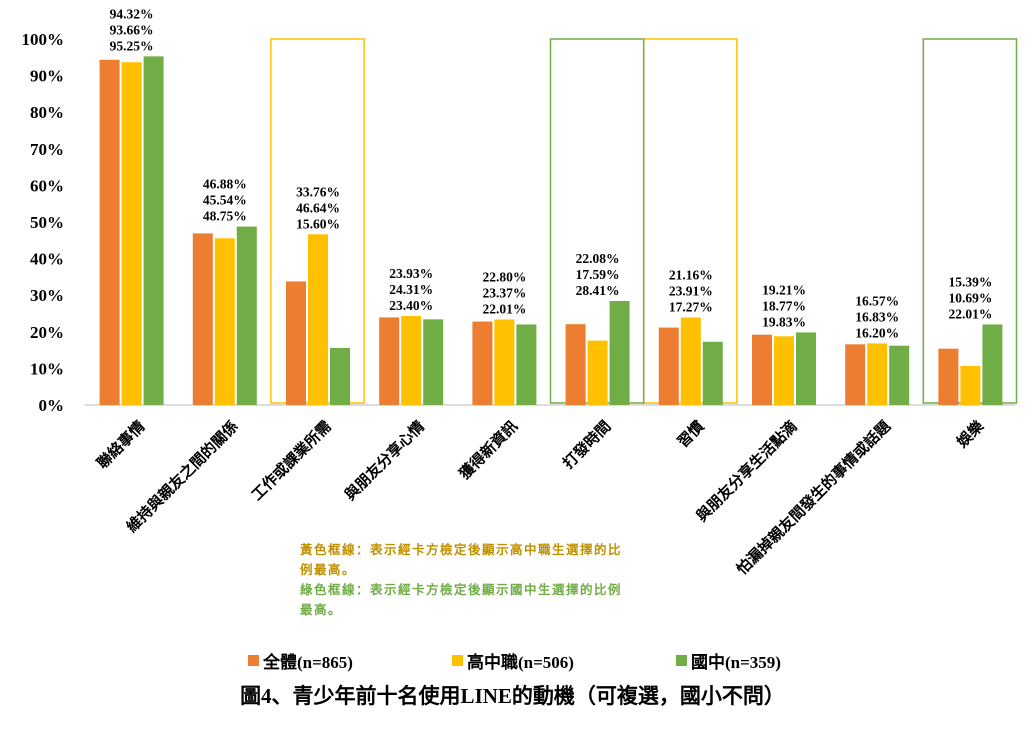 The image size is (1025, 732). Describe the element at coordinates (970, 297) in the screenshot. I see `data-label: 10.69%` at that location.